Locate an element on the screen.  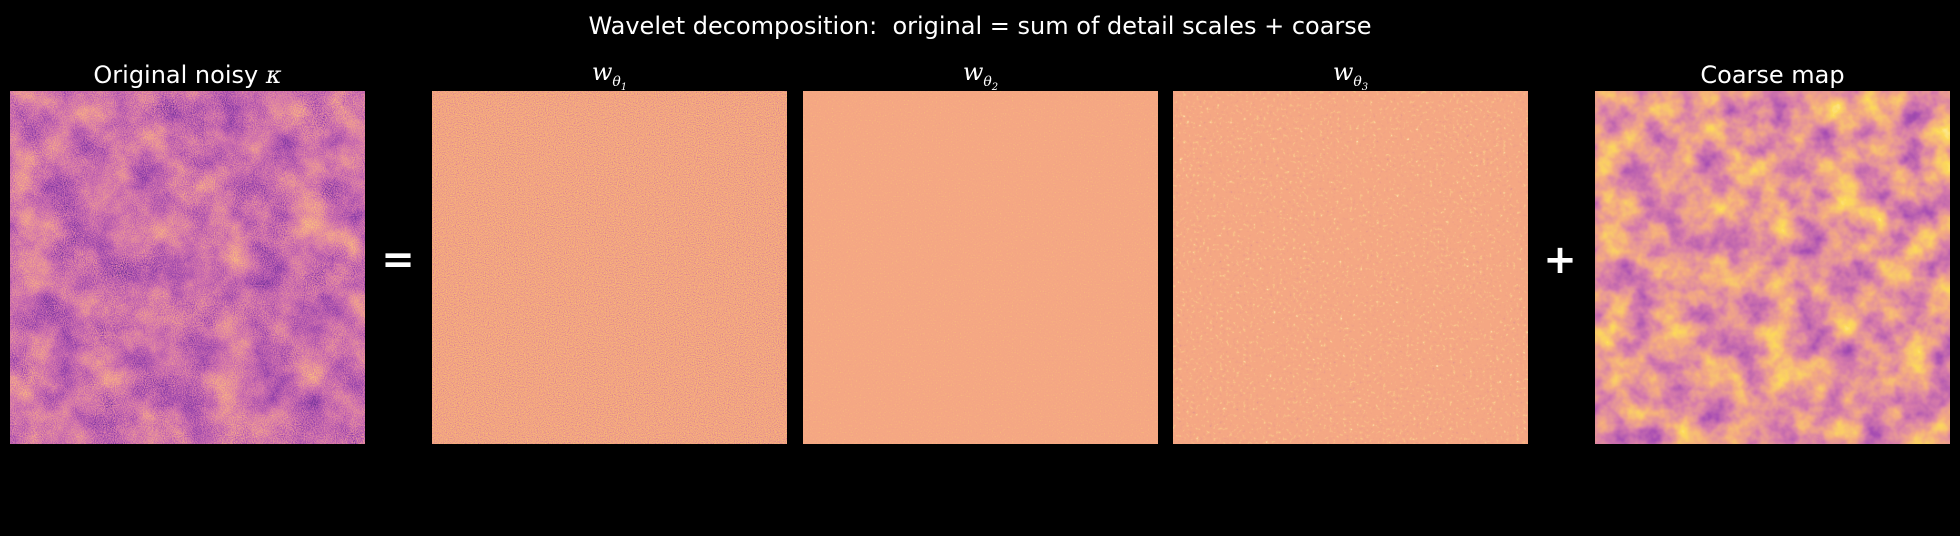
original-kappa-map is located at coordinates (187, 267).